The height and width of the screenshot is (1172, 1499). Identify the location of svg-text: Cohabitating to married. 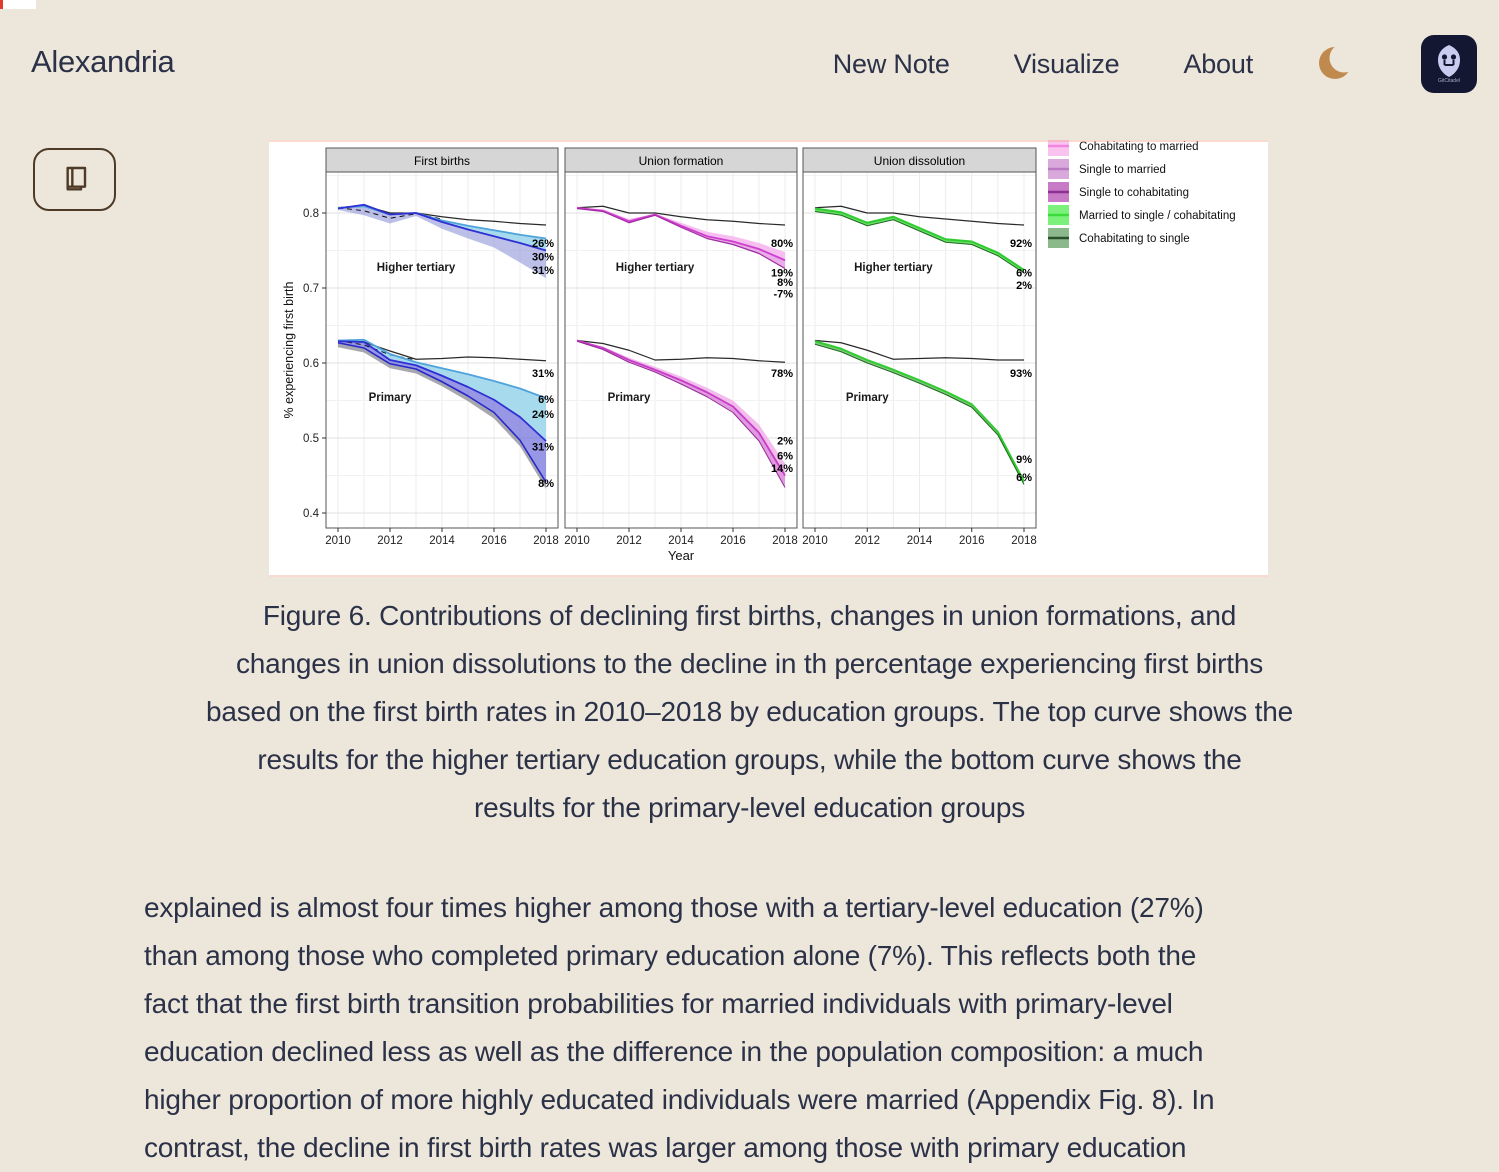
(1139, 147).